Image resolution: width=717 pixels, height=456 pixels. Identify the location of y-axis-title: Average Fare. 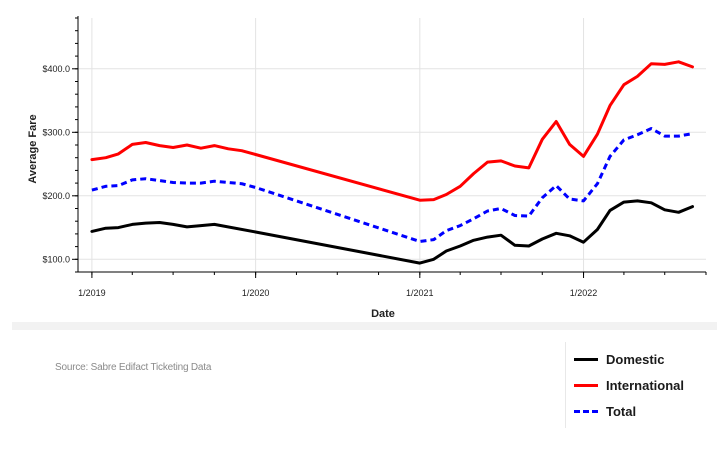
(33, 148).